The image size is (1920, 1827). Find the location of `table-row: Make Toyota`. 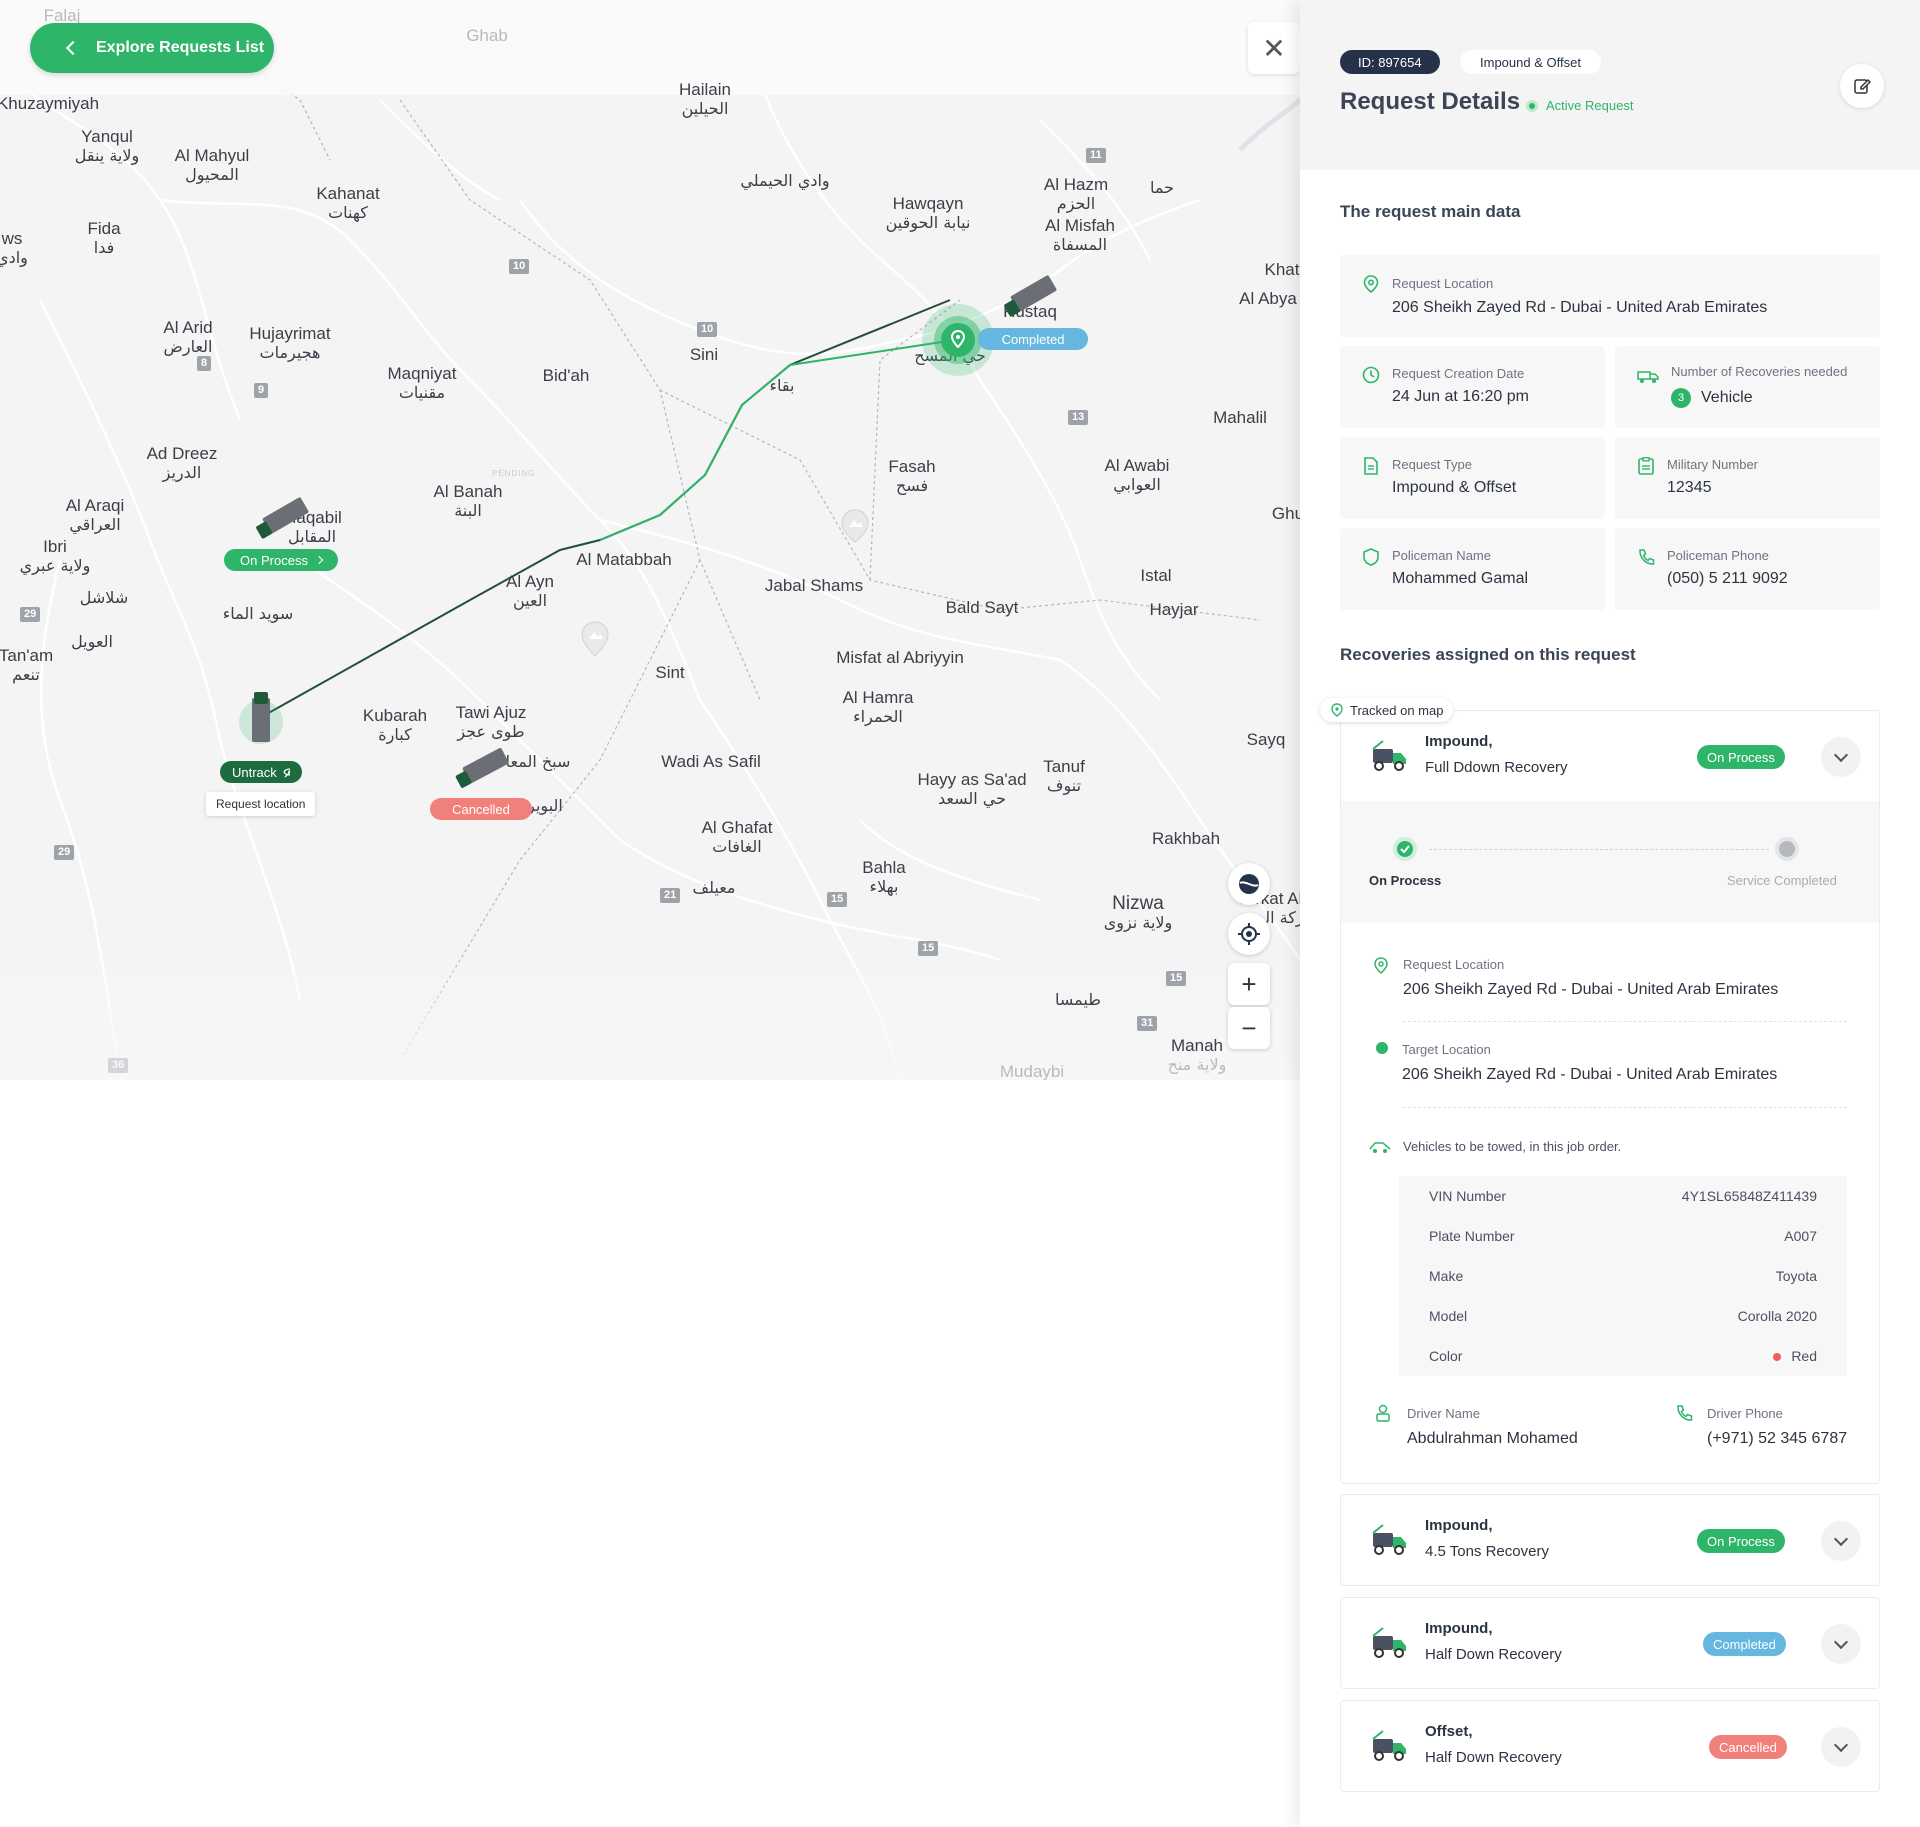

table-row: Make Toyota is located at coordinates (1623, 1276).